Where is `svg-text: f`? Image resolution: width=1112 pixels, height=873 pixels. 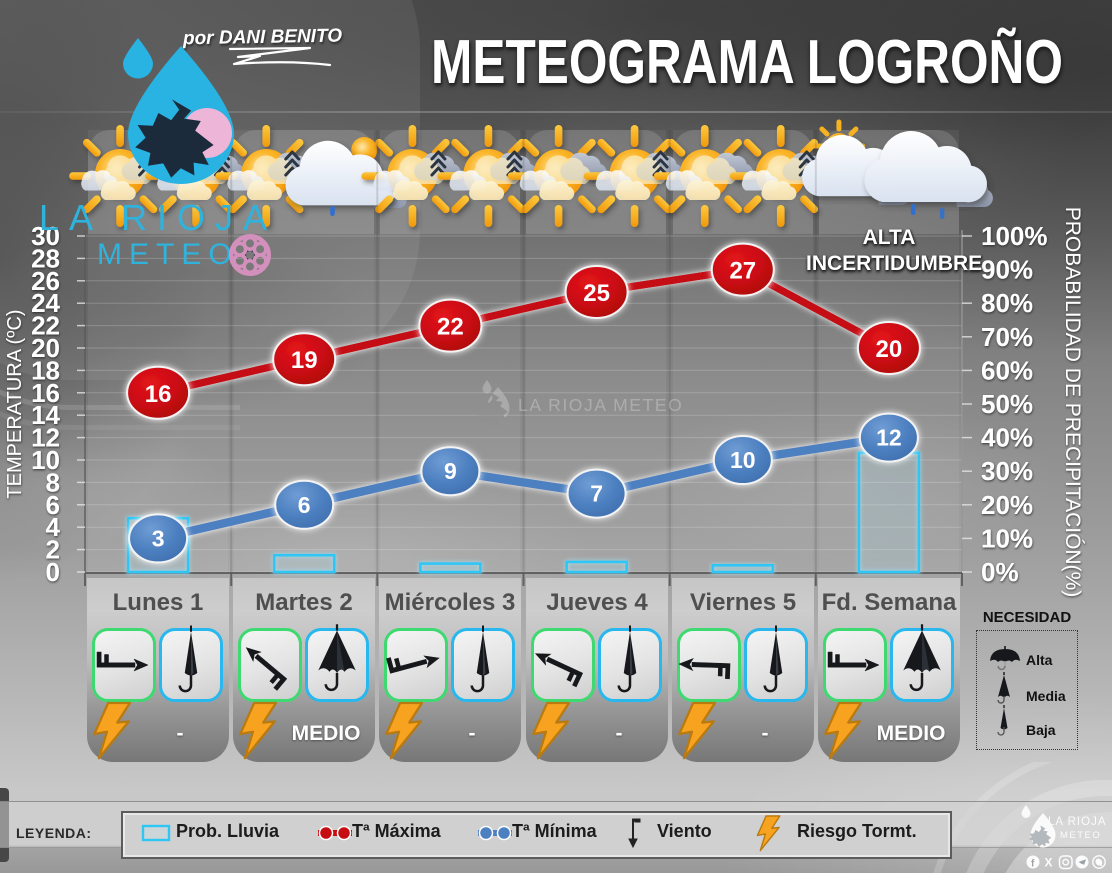 svg-text: f is located at coordinates (1033, 864).